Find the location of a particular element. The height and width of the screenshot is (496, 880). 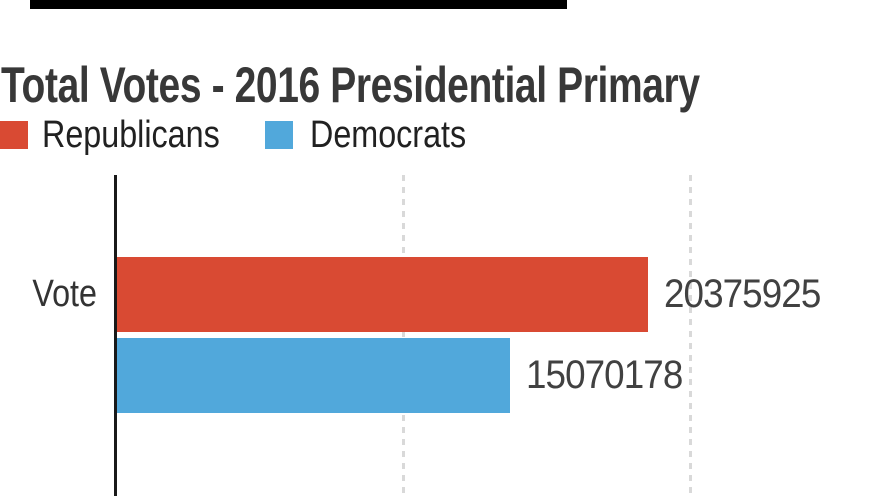

bar-democrats is located at coordinates (313, 375).